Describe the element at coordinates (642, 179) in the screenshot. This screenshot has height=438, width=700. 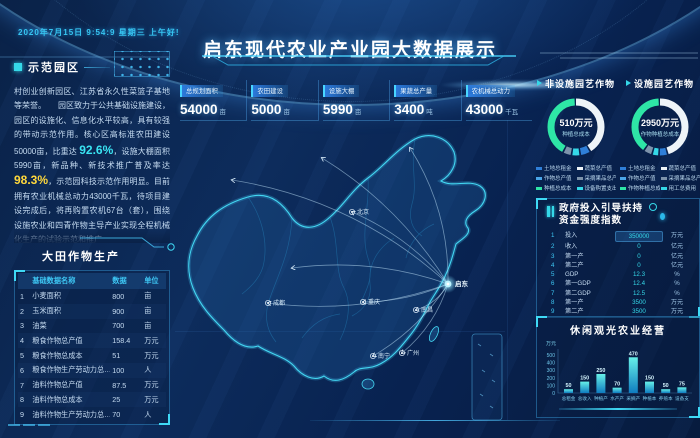
I see `legend-label: 作物总产值` at that location.